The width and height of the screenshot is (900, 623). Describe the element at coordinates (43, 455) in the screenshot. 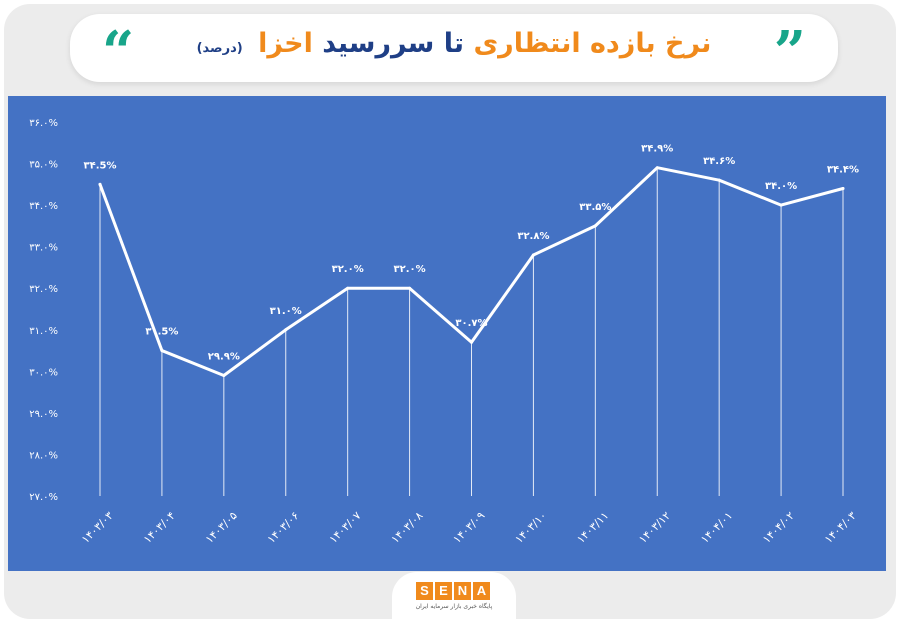

I see `y-tick-label: ۲۸.۰%` at that location.